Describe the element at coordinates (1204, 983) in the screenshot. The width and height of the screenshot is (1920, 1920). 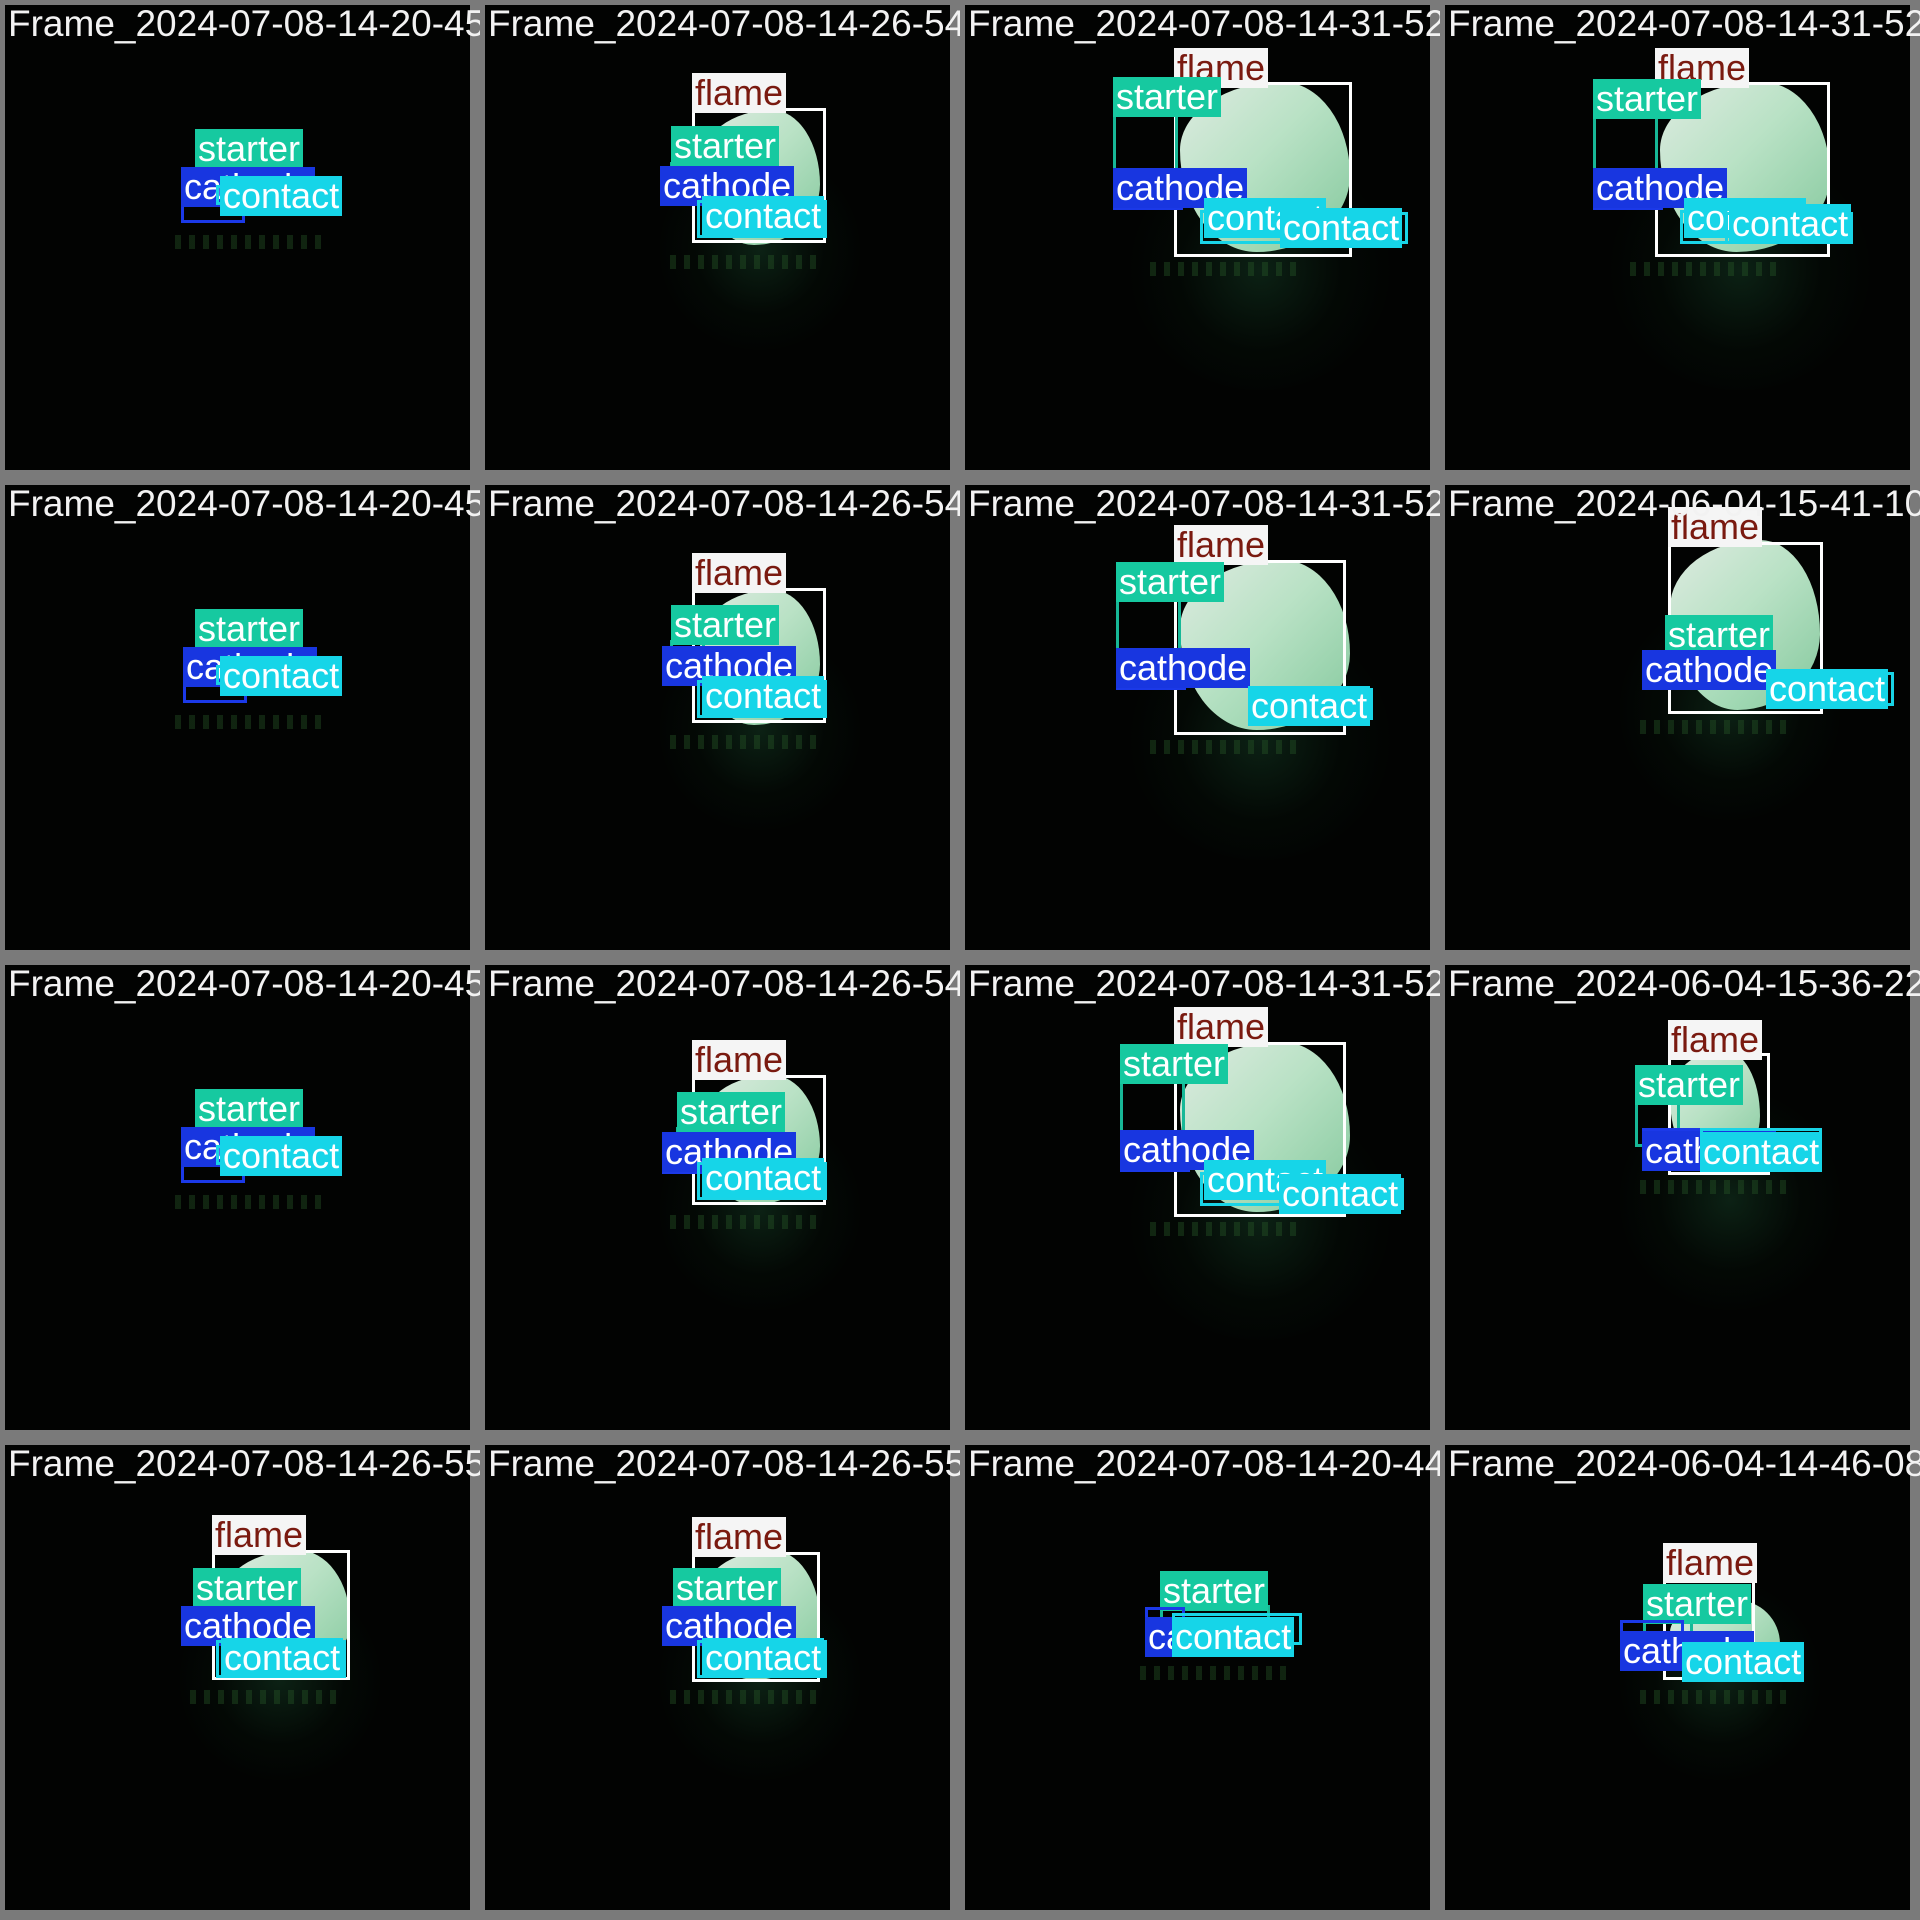
I see `tile-caption: Frame_2024-07-08-14-31-52-43630_jpg` at that location.